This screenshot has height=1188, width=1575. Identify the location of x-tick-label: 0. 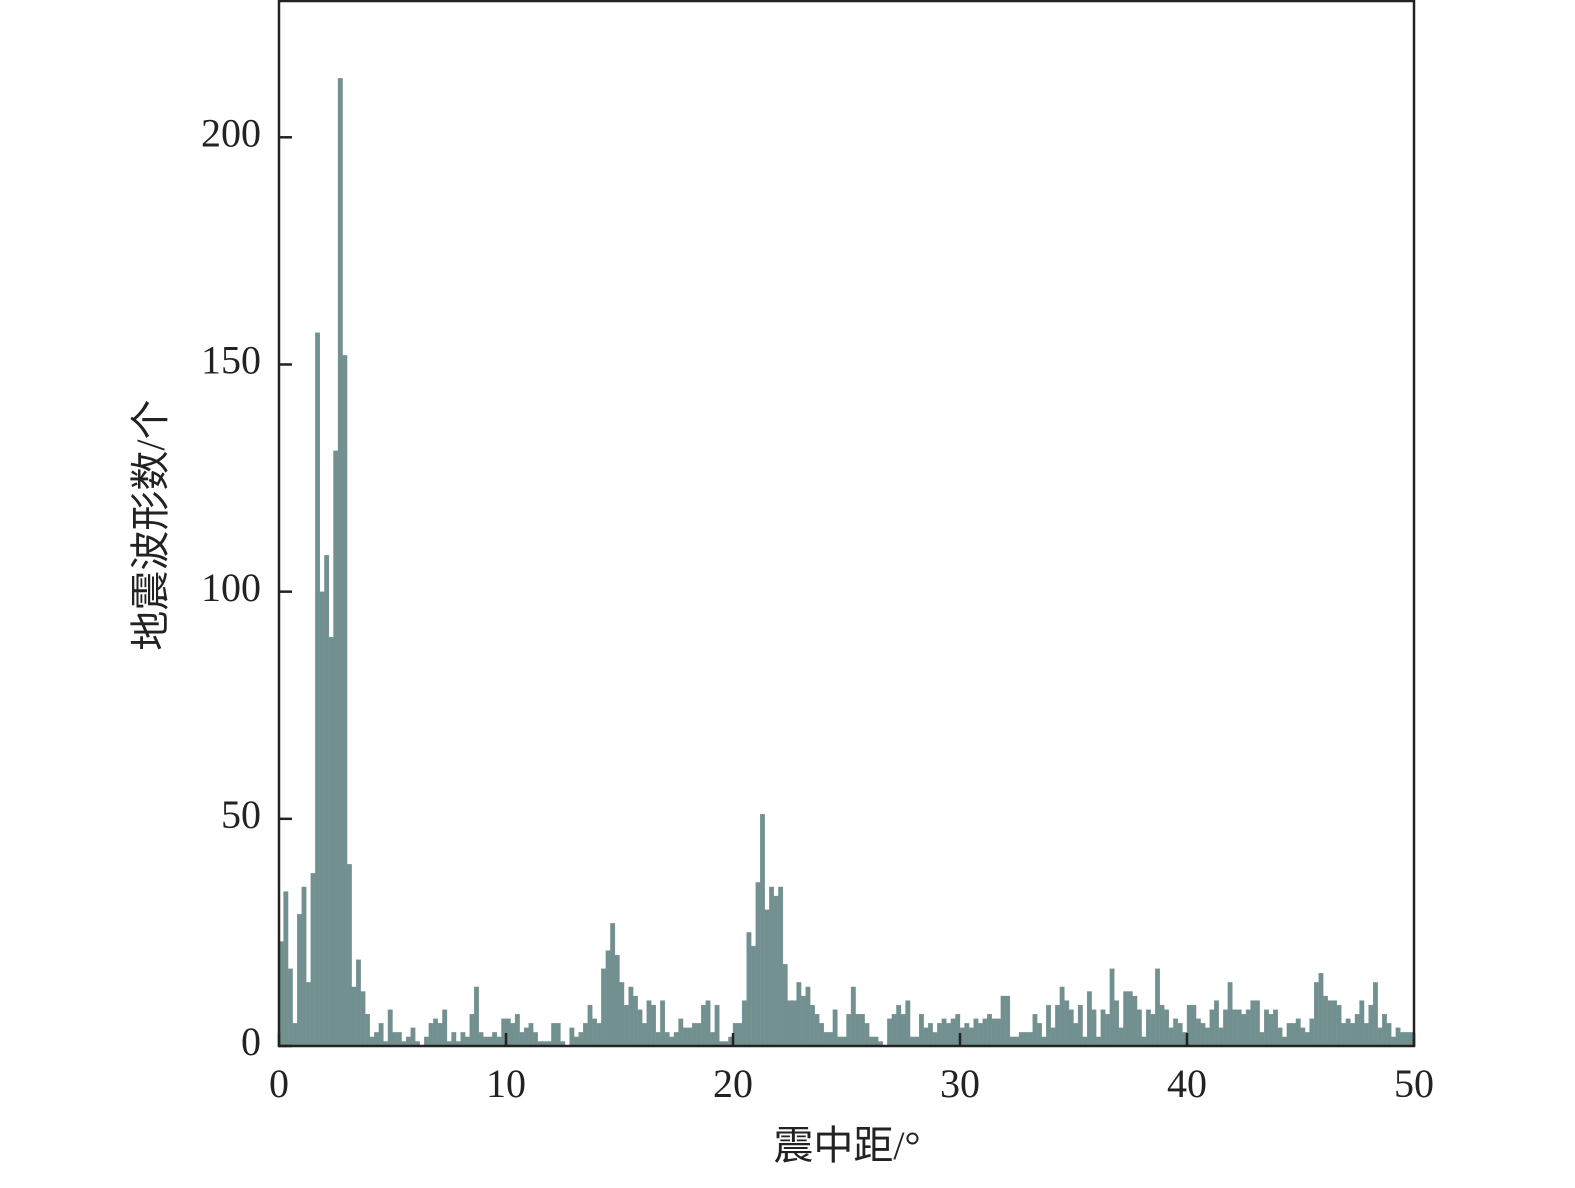
(279, 1083).